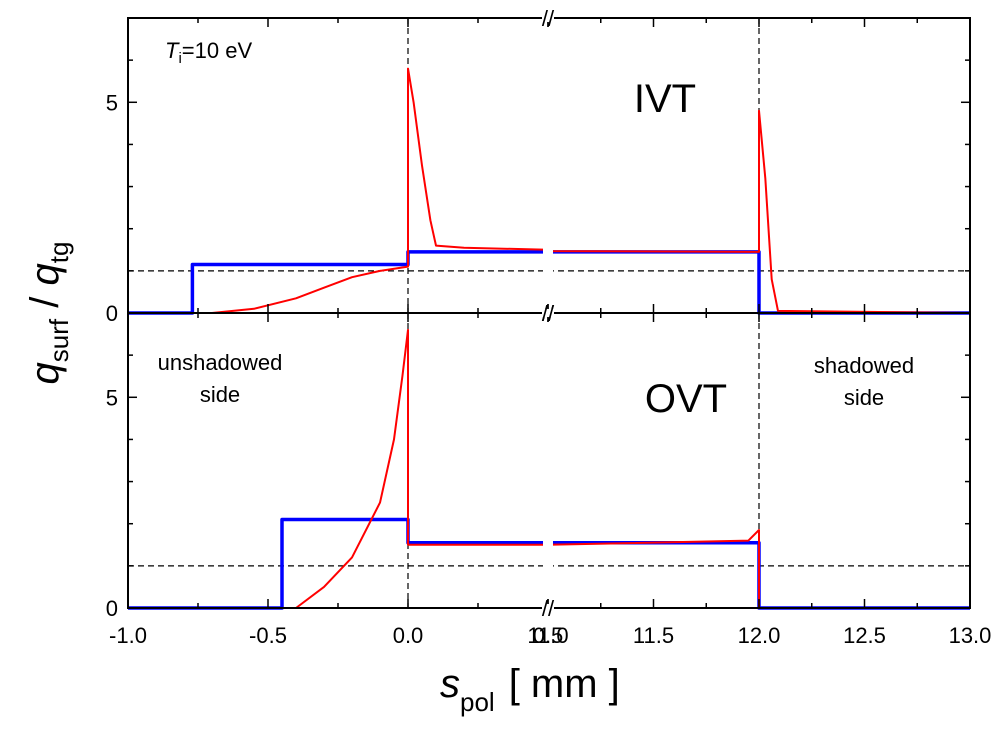  What do you see at coordinates (208, 52) in the screenshot?
I see `temperature-annotation: Ti=10 eV` at bounding box center [208, 52].